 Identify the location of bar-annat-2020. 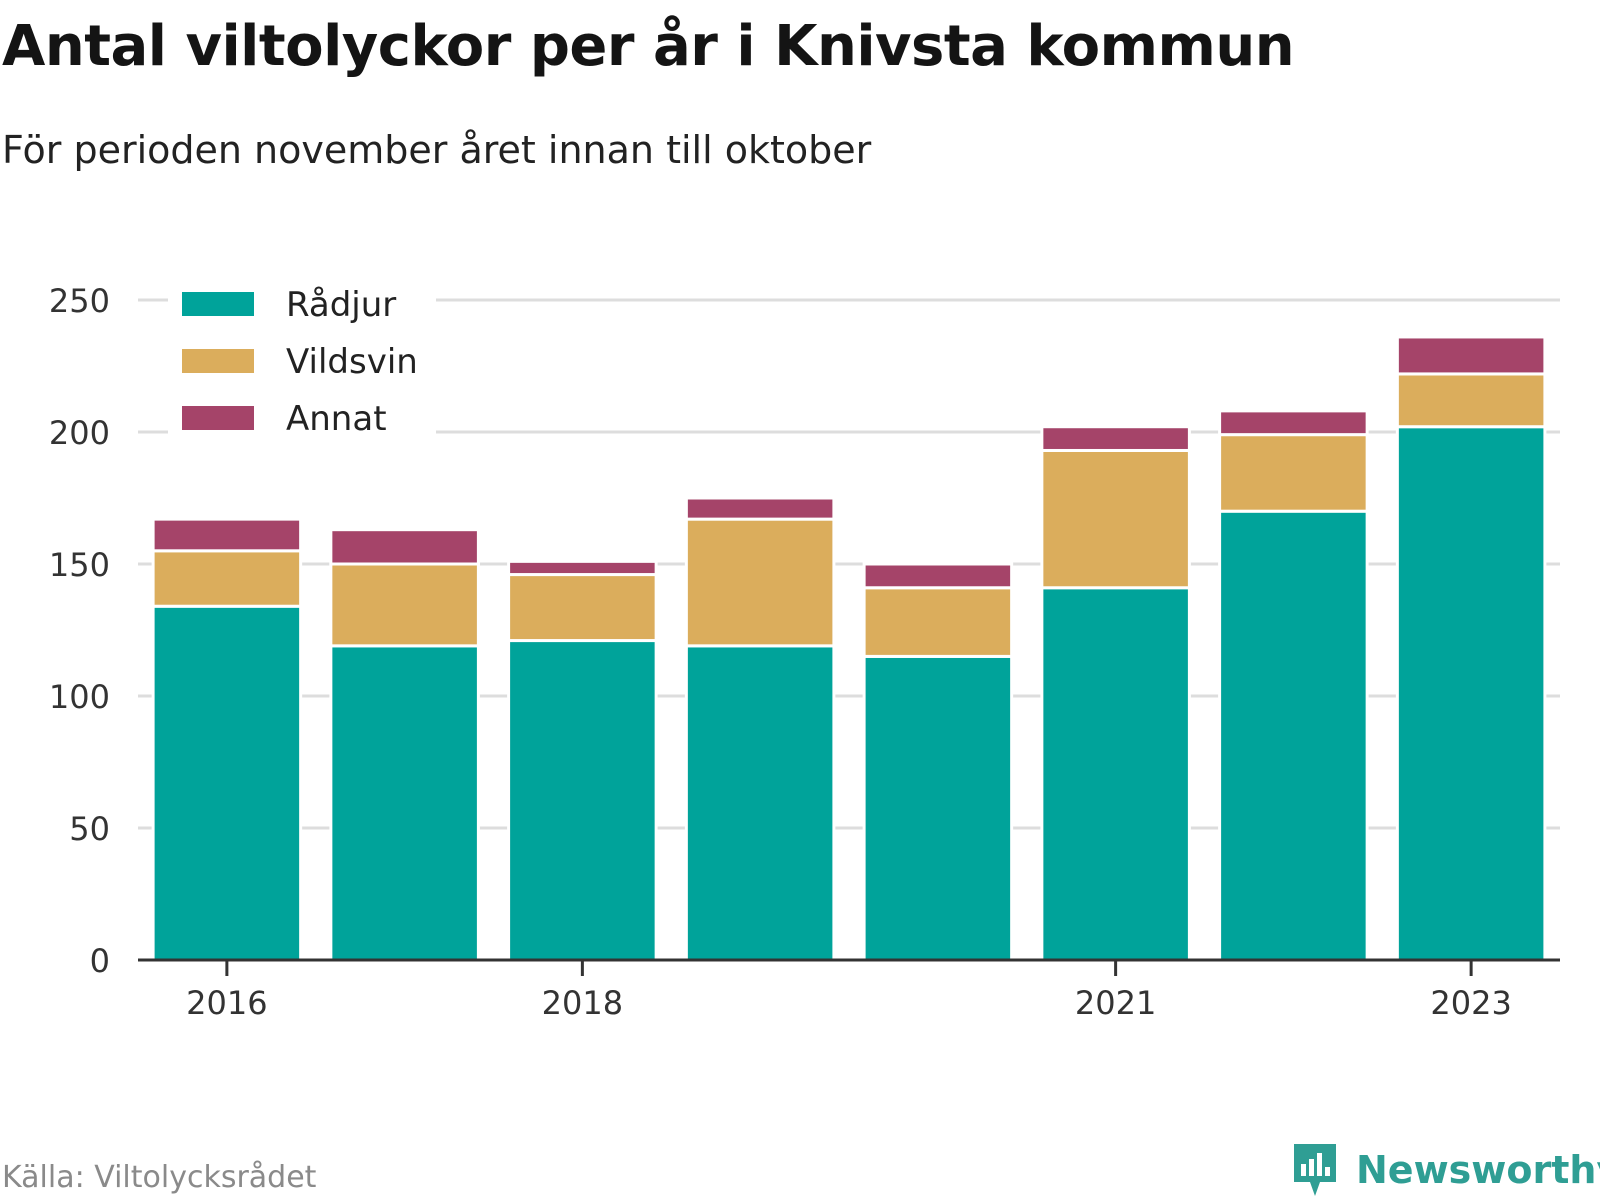
(938, 576).